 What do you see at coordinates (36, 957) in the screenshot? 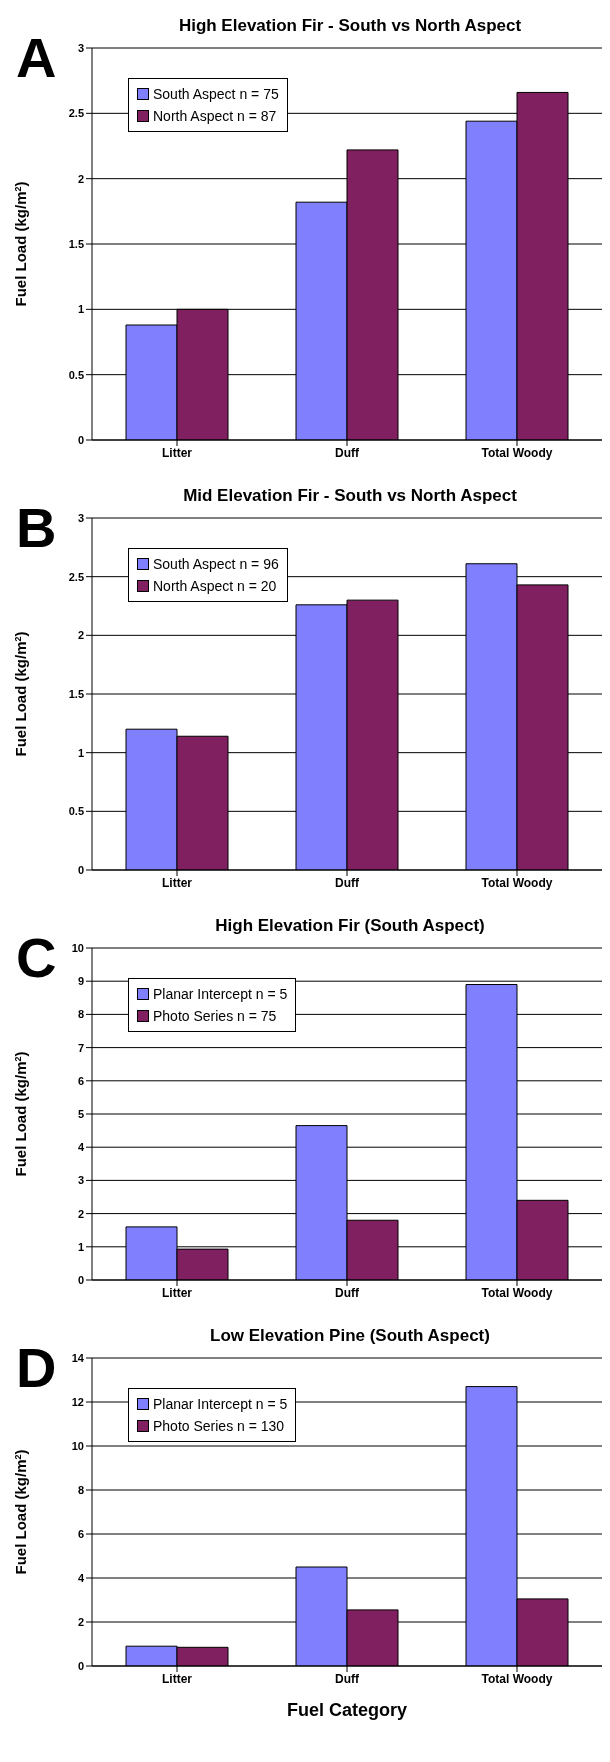
I see `text: C` at bounding box center [36, 957].